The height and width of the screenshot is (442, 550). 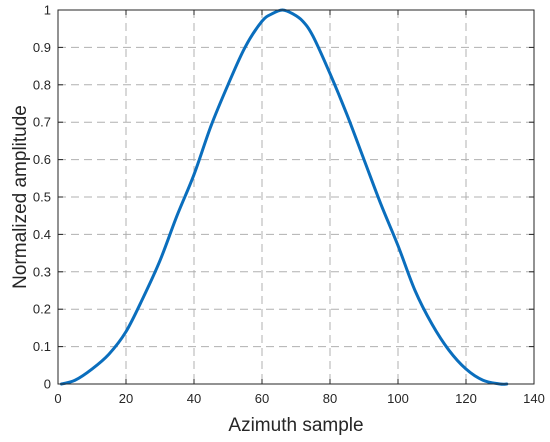 I want to click on y-tick-label: 0.5, so click(x=42, y=197).